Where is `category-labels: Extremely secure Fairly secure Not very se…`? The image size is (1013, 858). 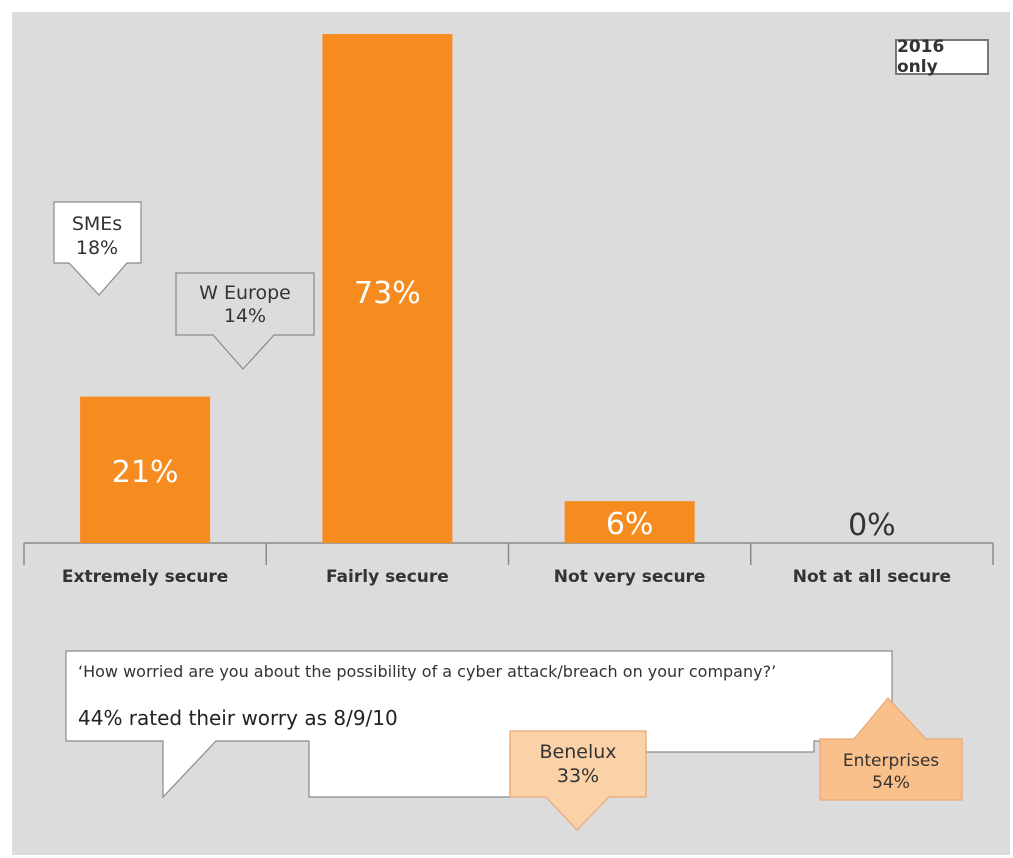
category-labels: Extremely secure Fairly secure Not very se… is located at coordinates (506, 577).